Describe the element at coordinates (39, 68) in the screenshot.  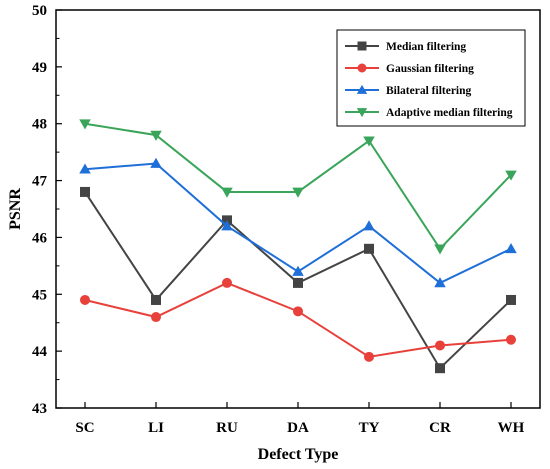
I see `y-tick-label: 49` at that location.